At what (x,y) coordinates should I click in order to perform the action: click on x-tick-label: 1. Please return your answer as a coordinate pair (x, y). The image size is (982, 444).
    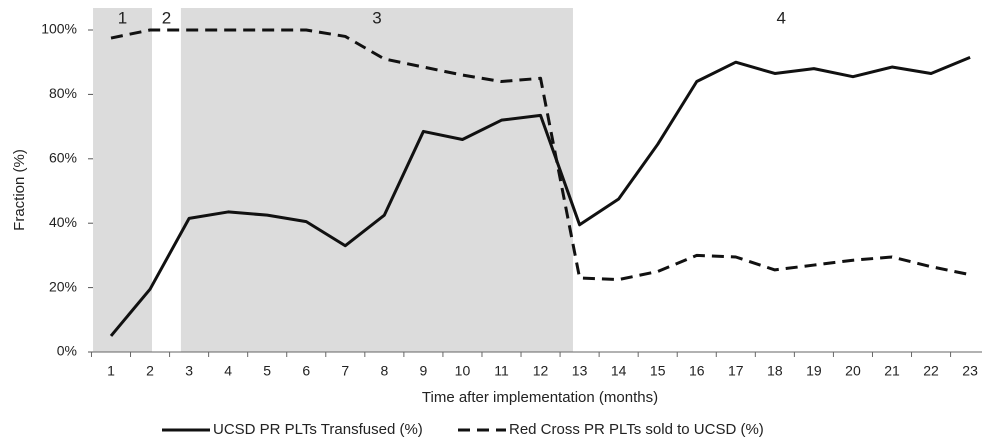
    Looking at the image, I should click on (111, 371).